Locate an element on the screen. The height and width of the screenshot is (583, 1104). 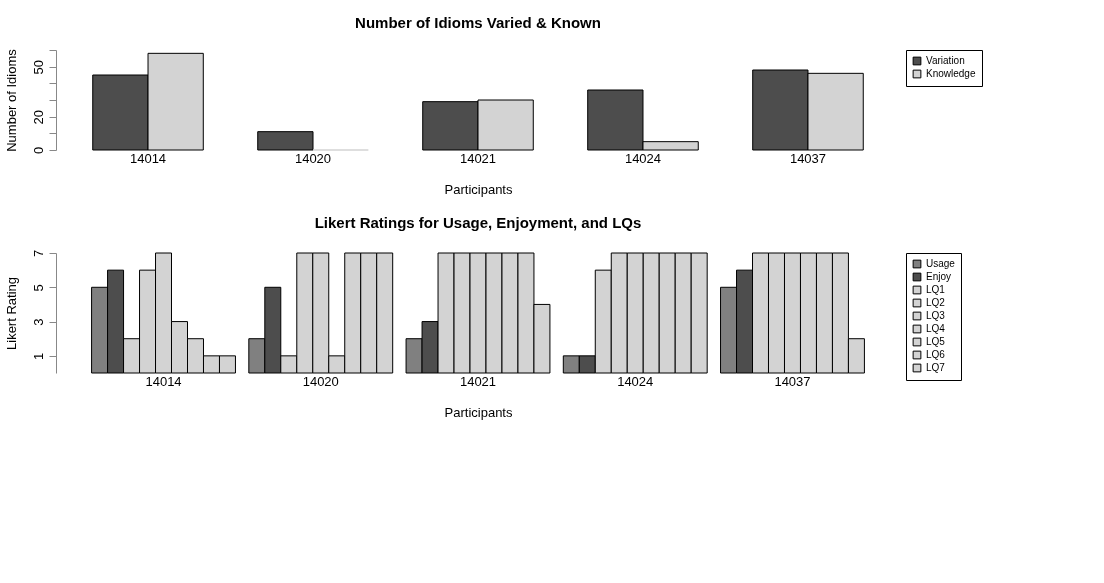
y-tick-label: 50 is located at coordinates (38, 67).